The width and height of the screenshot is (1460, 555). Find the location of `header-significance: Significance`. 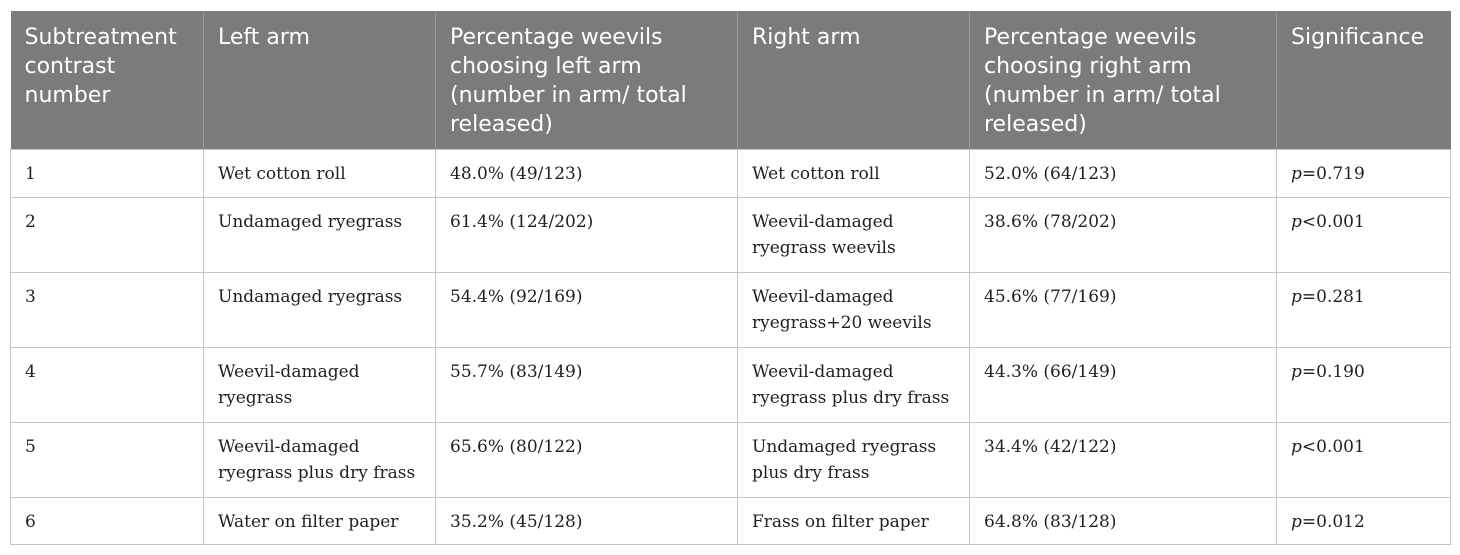

header-significance: Significance is located at coordinates (1363, 80).